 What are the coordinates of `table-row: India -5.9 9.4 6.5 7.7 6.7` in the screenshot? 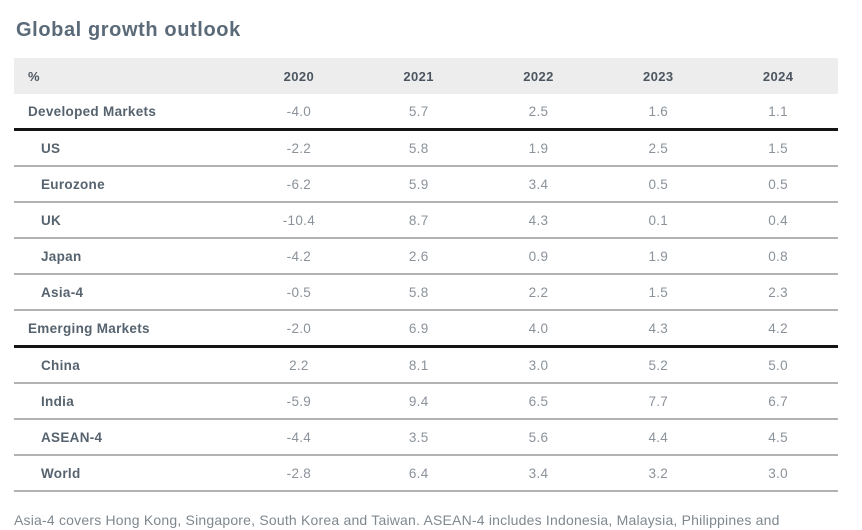 It's located at (426, 401).